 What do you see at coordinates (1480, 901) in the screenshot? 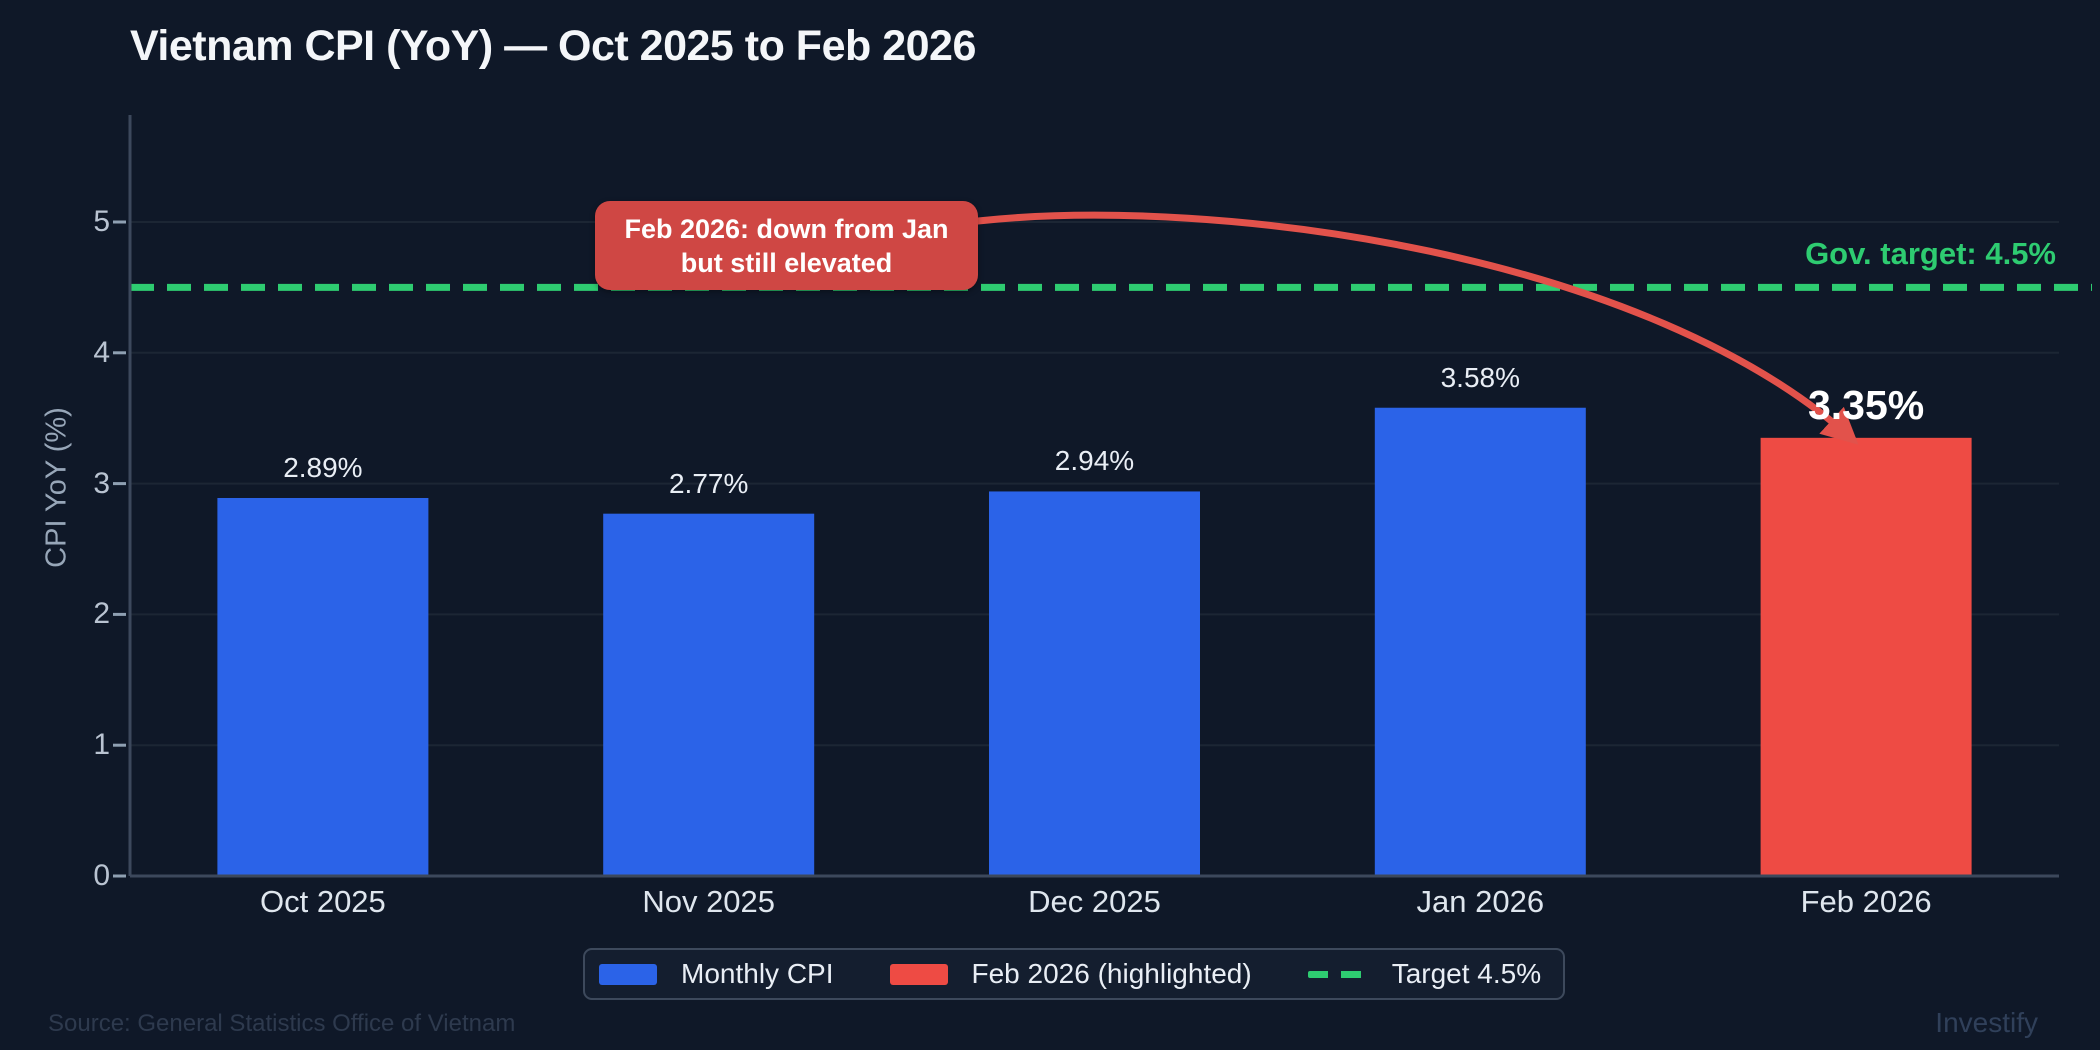
I see `x-tick-label: Jan 2026` at bounding box center [1480, 901].